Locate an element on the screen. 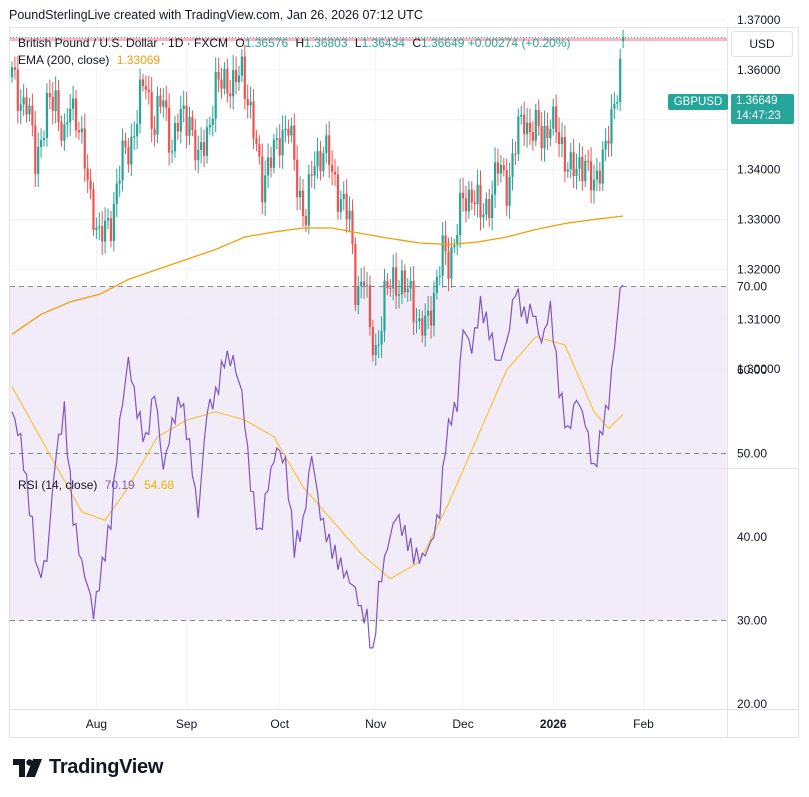  tradingview-logo: TradingView is located at coordinates (88, 767).